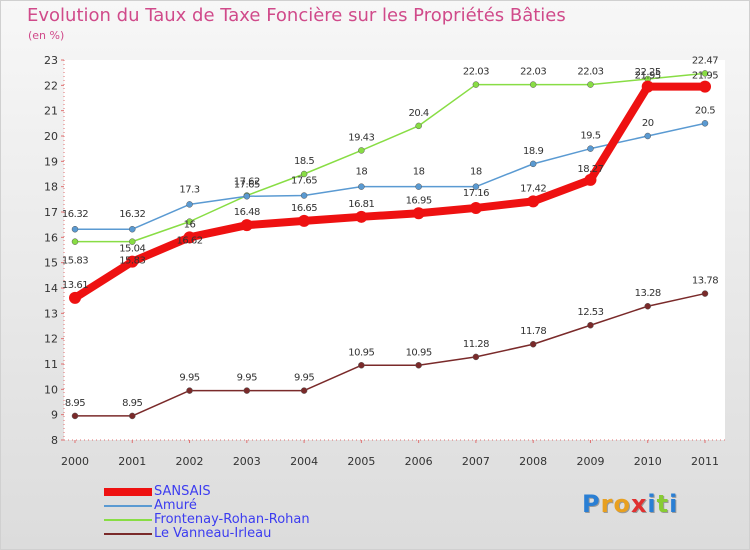  What do you see at coordinates (591, 504) in the screenshot?
I see `logo-letter: P` at bounding box center [591, 504].